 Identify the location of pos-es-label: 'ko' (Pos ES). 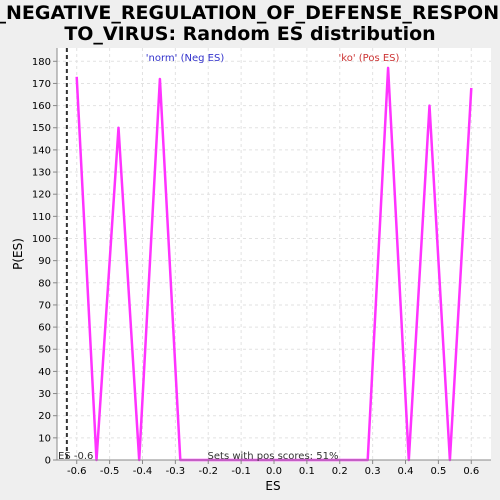
(369, 58).